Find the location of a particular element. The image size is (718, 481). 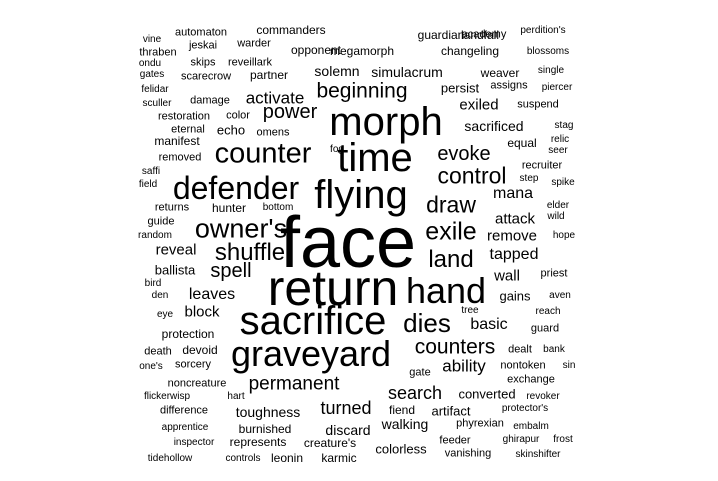

word-difference: difference is located at coordinates (184, 410).